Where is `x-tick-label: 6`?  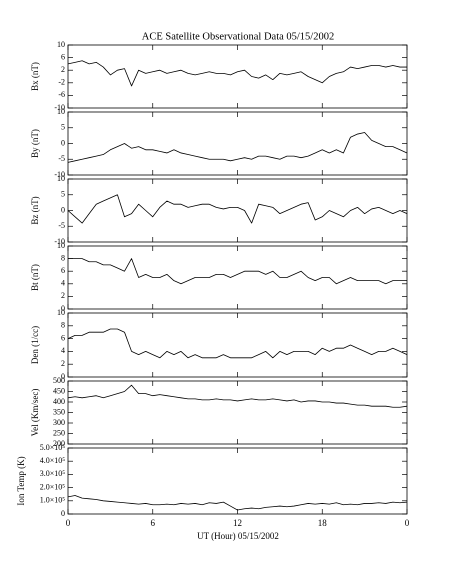 x-tick-label: 6 is located at coordinates (153, 523).